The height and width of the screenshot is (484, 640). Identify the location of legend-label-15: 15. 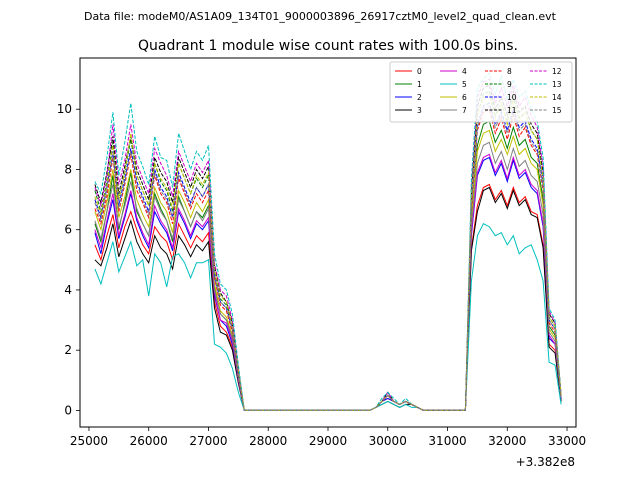
(557, 110).